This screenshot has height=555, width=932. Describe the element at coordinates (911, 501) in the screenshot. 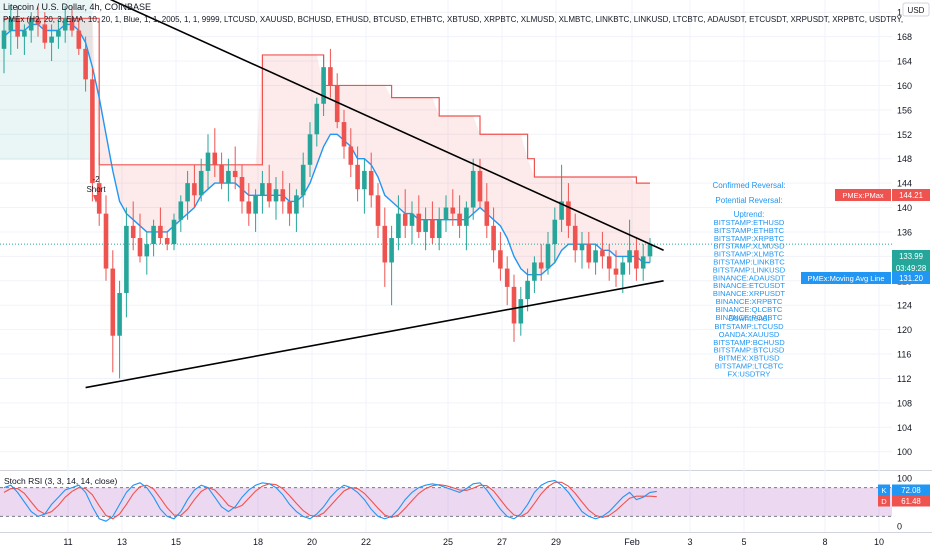

I see `rsi-tag-box` at that location.